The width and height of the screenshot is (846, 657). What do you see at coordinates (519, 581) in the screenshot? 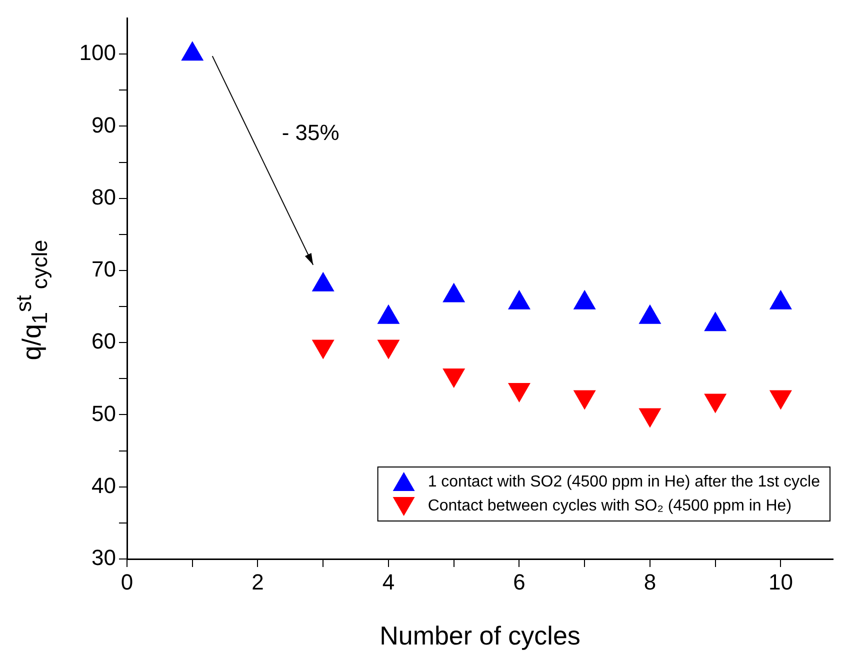
I see `x-tick-label: 6` at bounding box center [519, 581].